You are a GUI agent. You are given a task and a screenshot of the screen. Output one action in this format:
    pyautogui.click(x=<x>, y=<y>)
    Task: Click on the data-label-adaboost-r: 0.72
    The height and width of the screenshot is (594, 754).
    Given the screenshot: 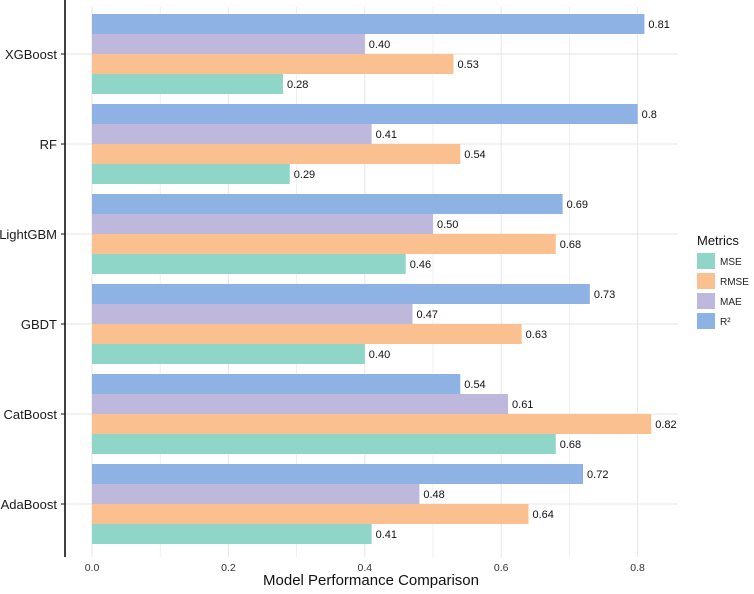 What is the action you would take?
    pyautogui.click(x=597, y=475)
    